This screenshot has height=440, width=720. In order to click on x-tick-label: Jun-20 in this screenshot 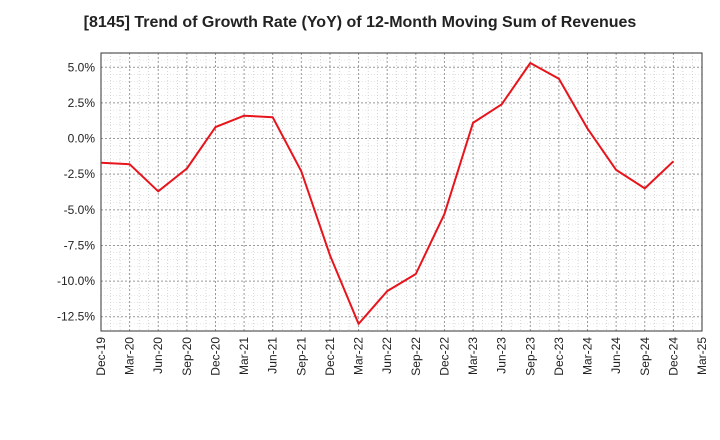, I will do `click(158, 355)`.